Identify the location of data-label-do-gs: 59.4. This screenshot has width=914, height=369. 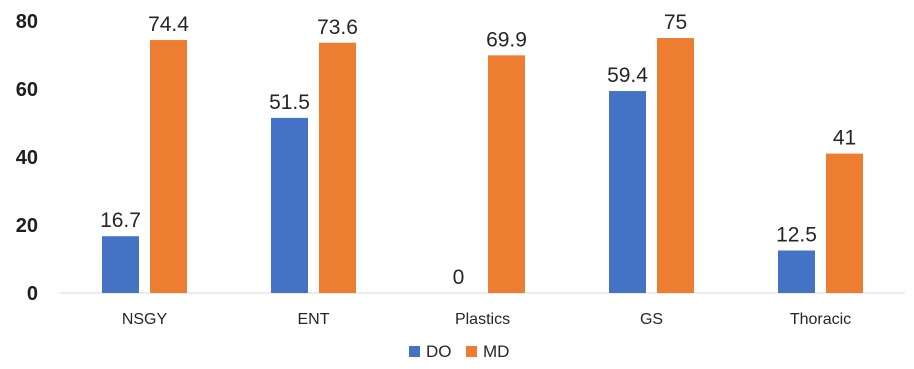
(627, 75).